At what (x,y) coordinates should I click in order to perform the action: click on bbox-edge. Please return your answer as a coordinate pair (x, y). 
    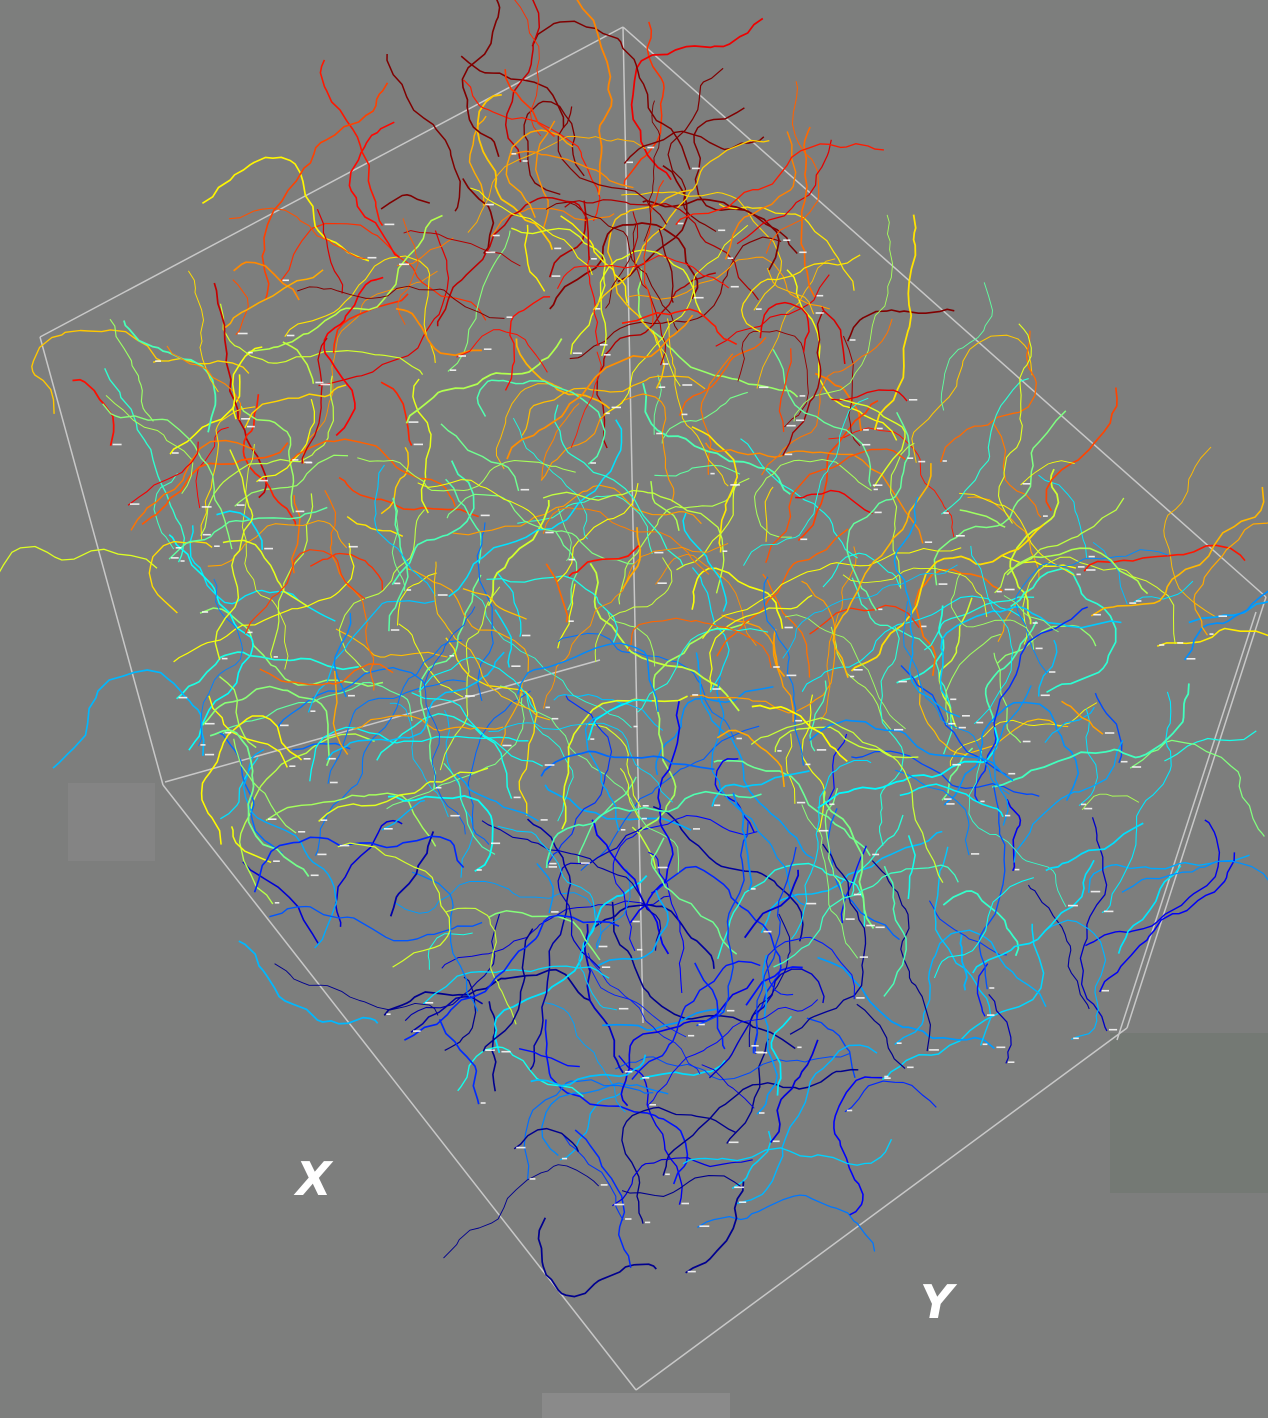
    Looking at the image, I should click on (382, 721).